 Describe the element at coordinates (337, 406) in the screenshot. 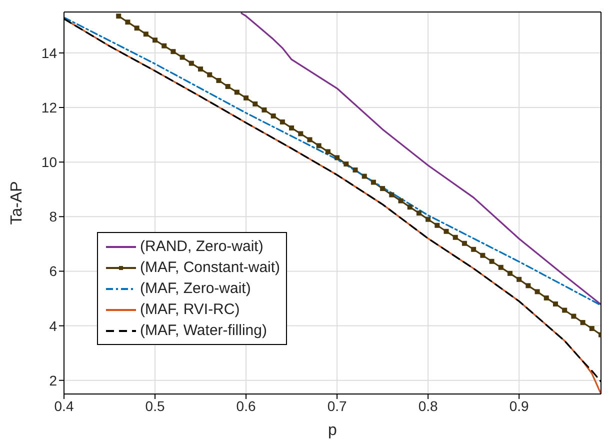

I see `x-tick-label: 0.7` at that location.